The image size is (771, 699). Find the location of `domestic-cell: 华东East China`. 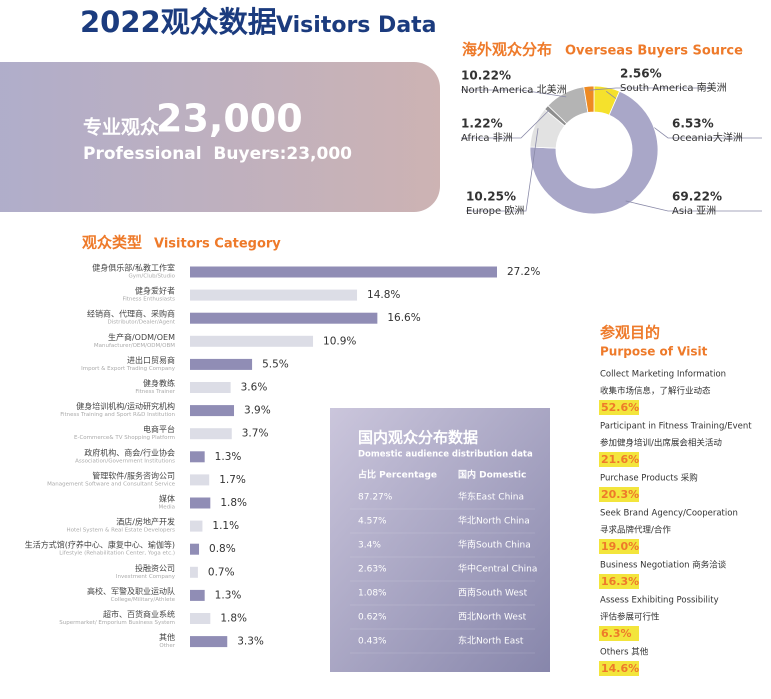

domestic-cell: 华东East China is located at coordinates (491, 497).